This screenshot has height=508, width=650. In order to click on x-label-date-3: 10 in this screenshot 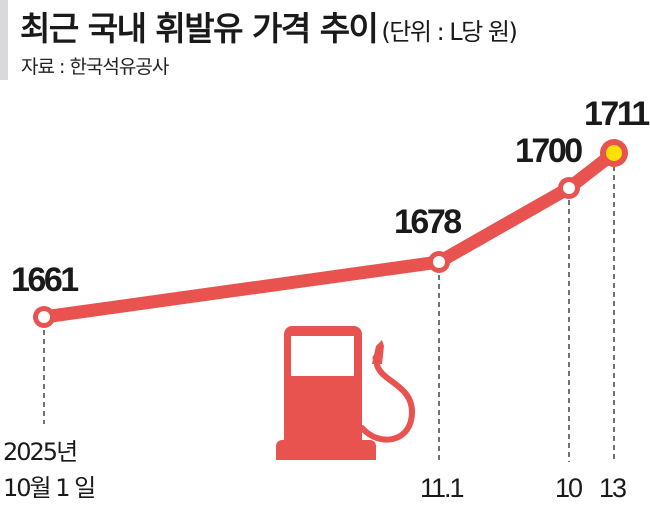, I will do `click(569, 488)`.